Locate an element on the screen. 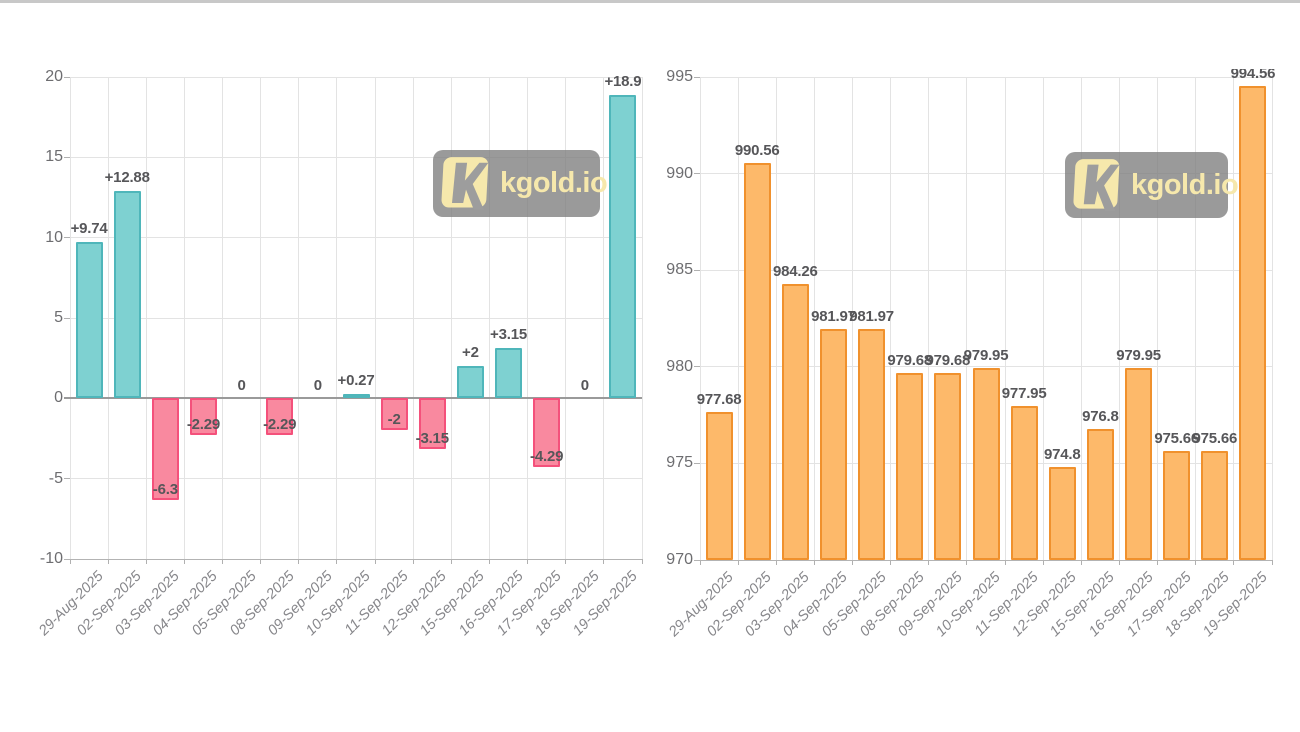  bar-value-label: 984.26 is located at coordinates (795, 272).